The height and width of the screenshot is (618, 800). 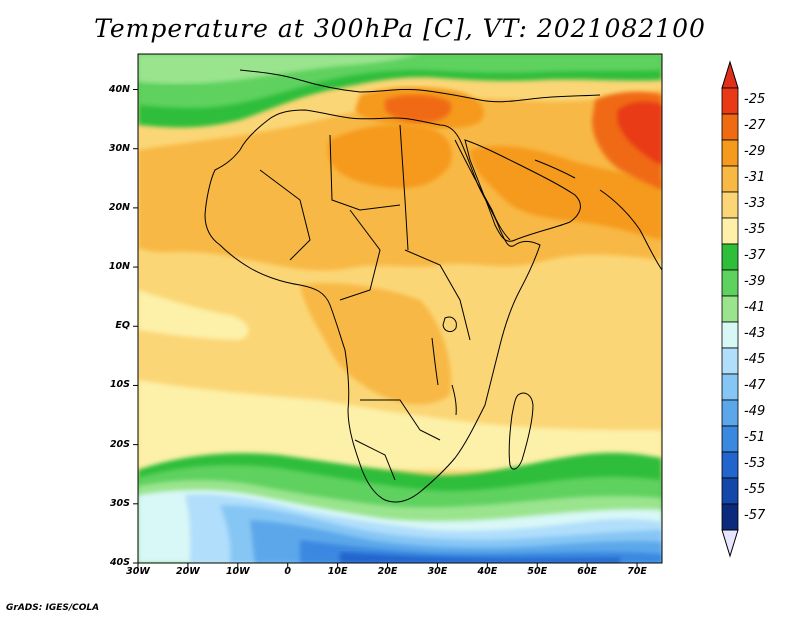 I want to click on arabia-coastline, so click(x=522, y=190).